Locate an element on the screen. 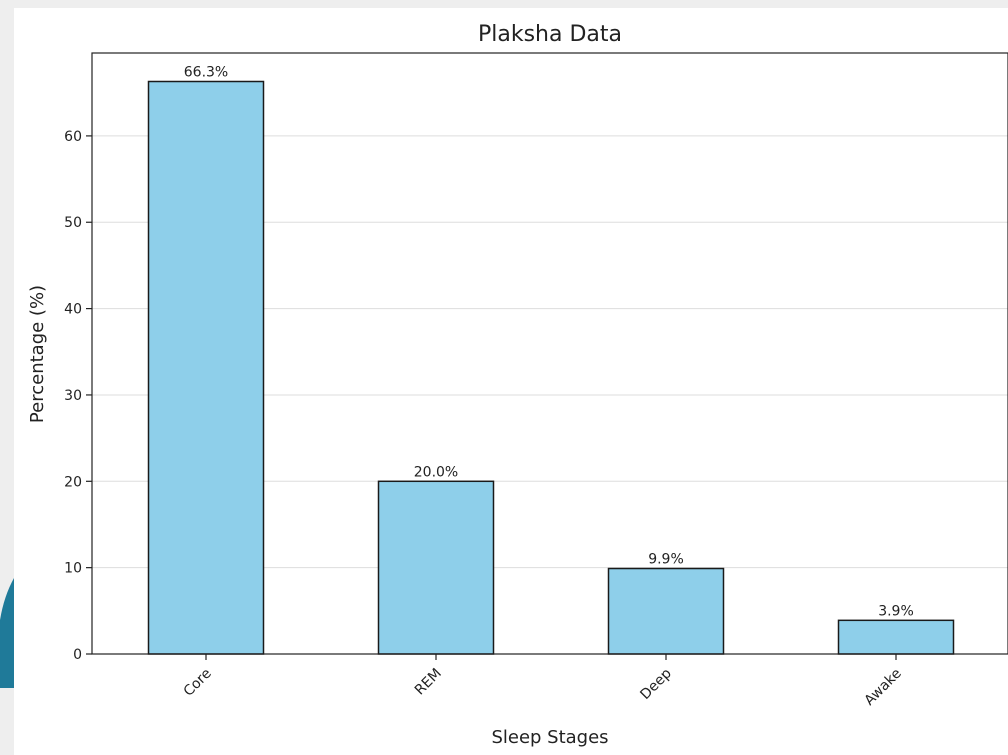 Image resolution: width=1008 pixels, height=755 pixels. y-tick-label: 40 is located at coordinates (73, 310).